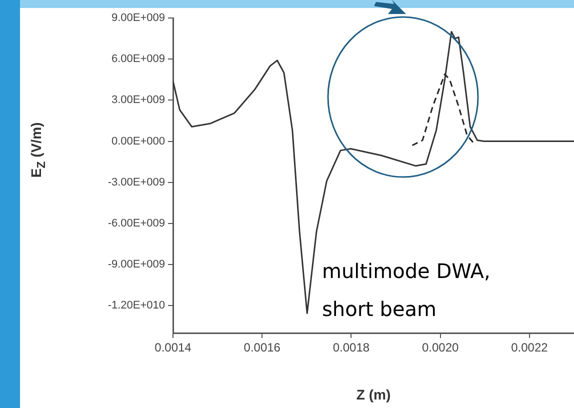  Describe the element at coordinates (136, 182) in the screenshot. I see `y-tick-label: -3.00E+009` at that location.